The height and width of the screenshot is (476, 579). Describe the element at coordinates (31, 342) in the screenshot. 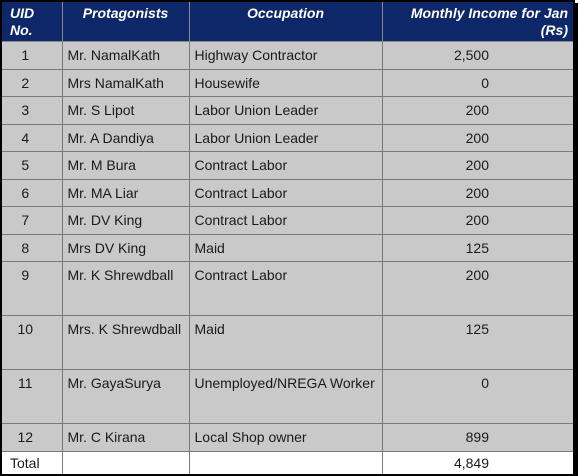

I see `uid-cell: 10` at that location.